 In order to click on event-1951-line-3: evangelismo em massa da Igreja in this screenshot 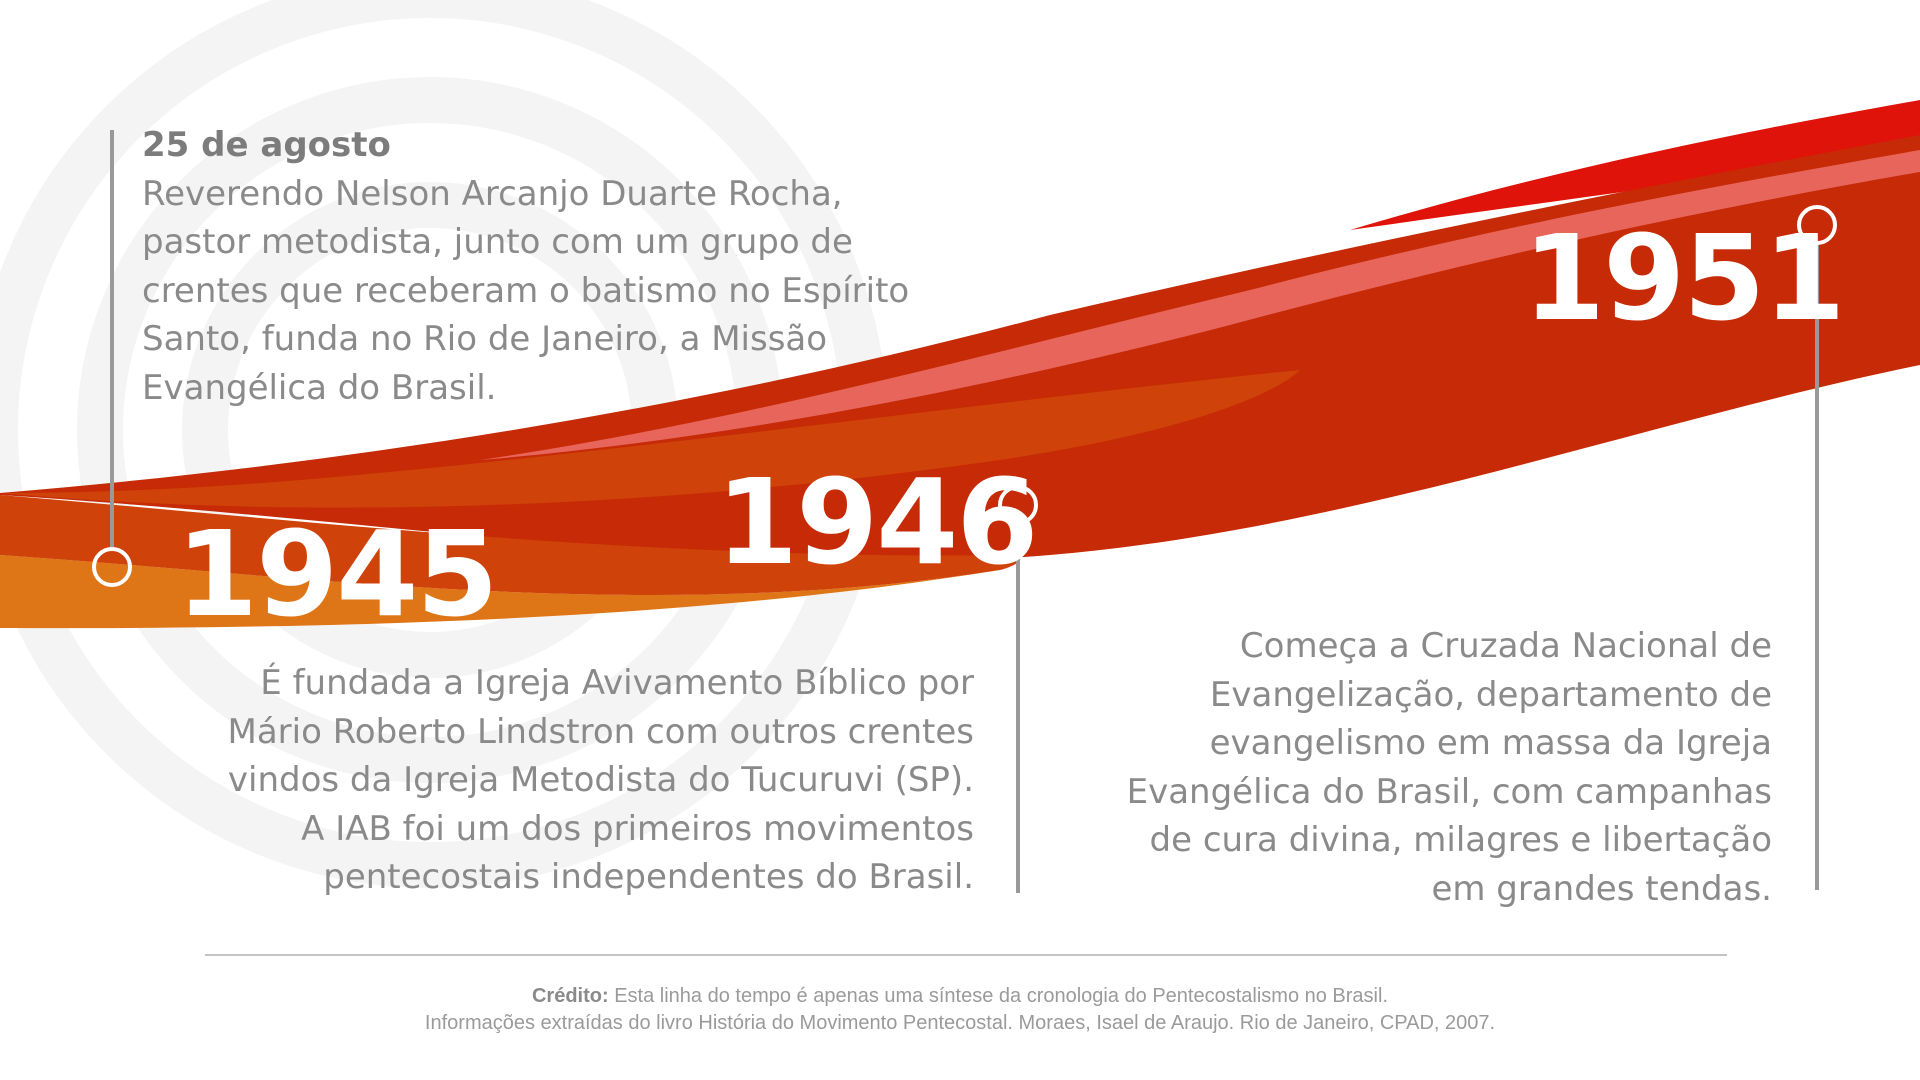, I will do `click(1490, 743)`.